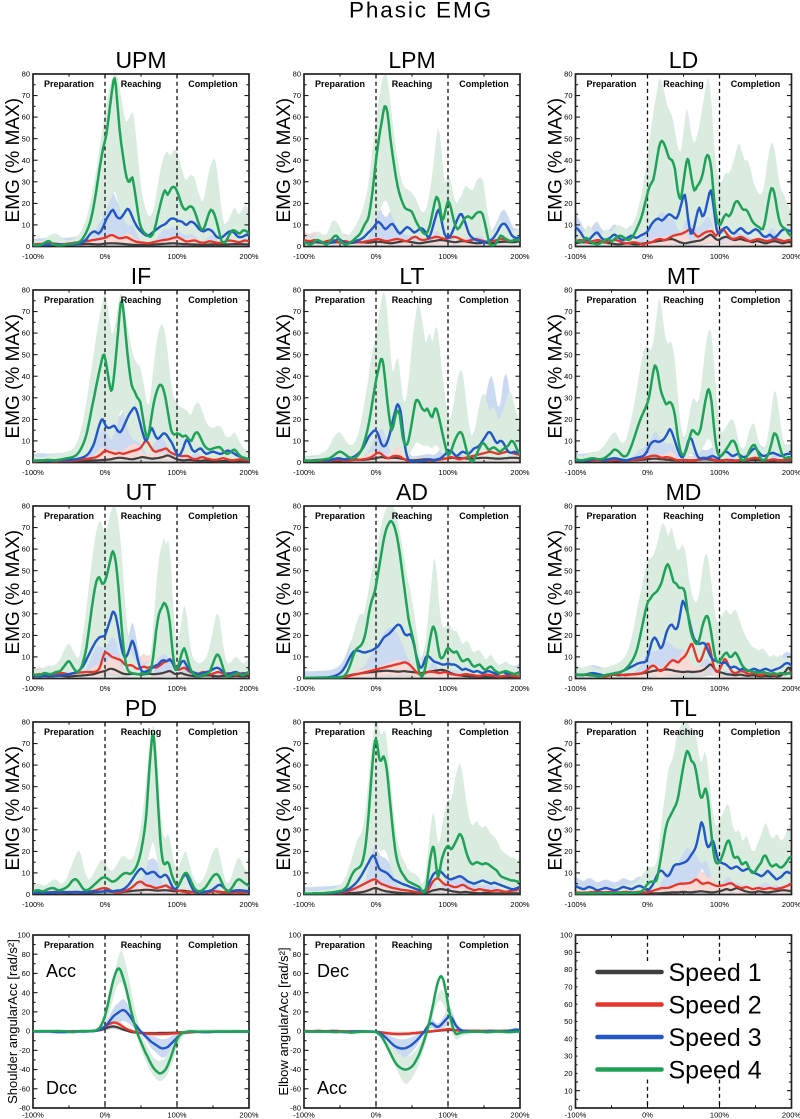 This screenshot has height=1119, width=800. Describe the element at coordinates (421, 11) in the screenshot. I see `svg-text: Phasic EMG` at that location.